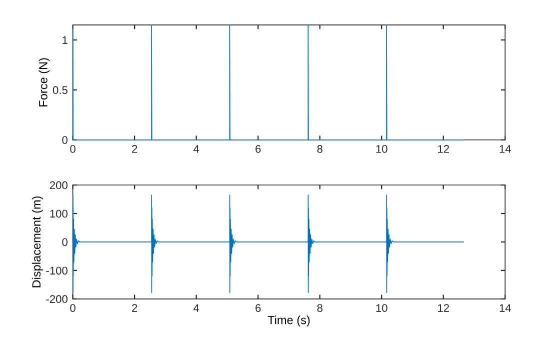 The image size is (560, 337). What do you see at coordinates (59, 214) in the screenshot?
I see `y-tick-label: 100` at bounding box center [59, 214].